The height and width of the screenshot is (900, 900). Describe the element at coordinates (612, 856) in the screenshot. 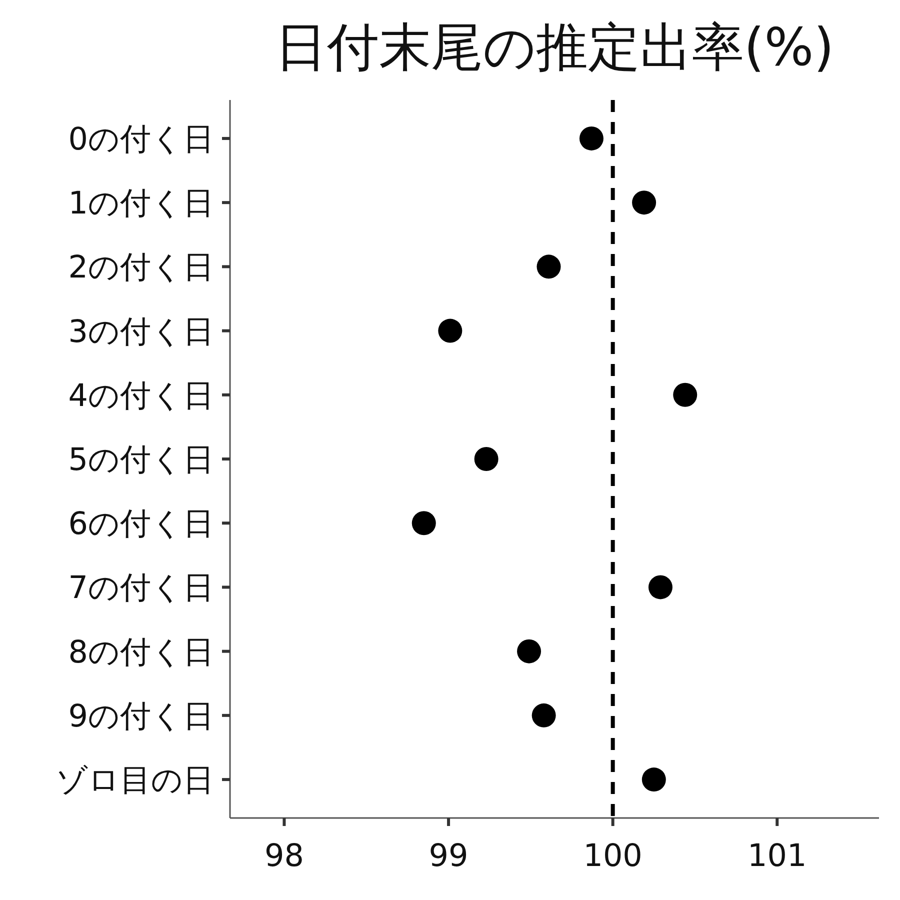

I see `x-tick-label: 100` at that location.